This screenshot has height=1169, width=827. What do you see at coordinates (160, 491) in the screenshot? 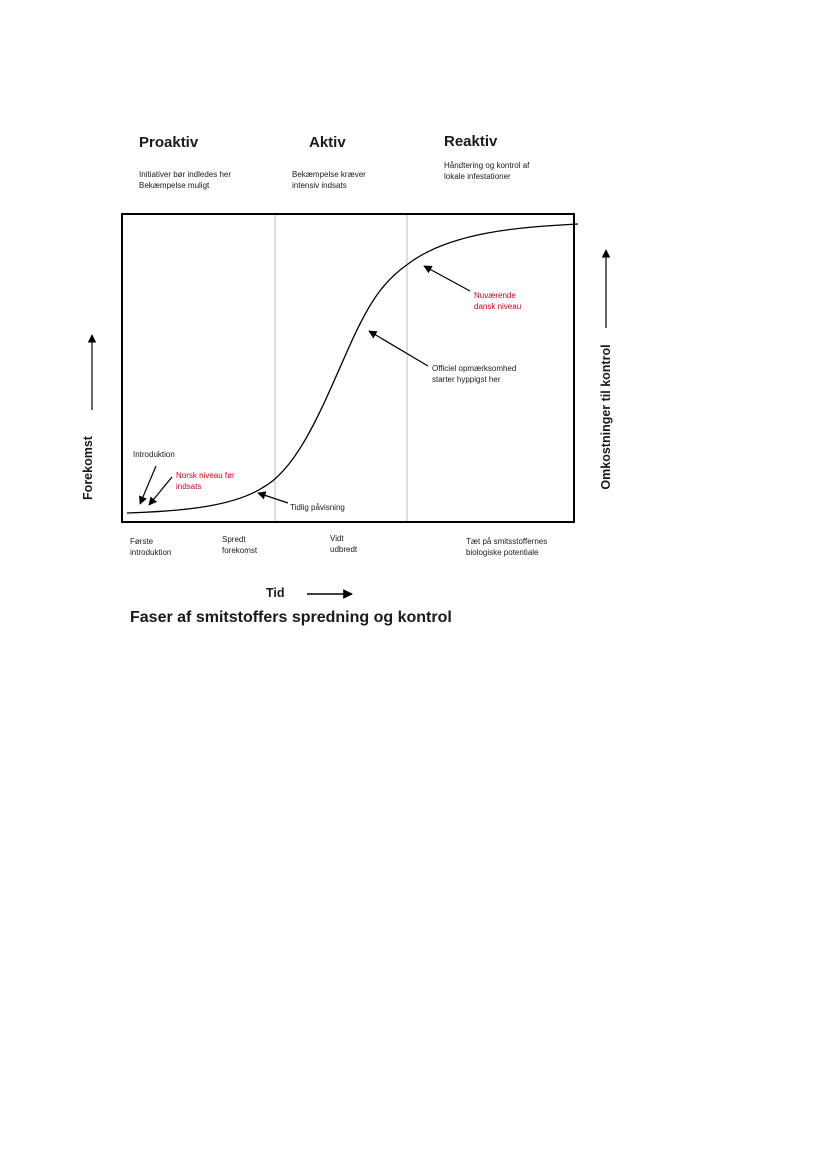
I see `arrow-norsk-niveau` at bounding box center [160, 491].